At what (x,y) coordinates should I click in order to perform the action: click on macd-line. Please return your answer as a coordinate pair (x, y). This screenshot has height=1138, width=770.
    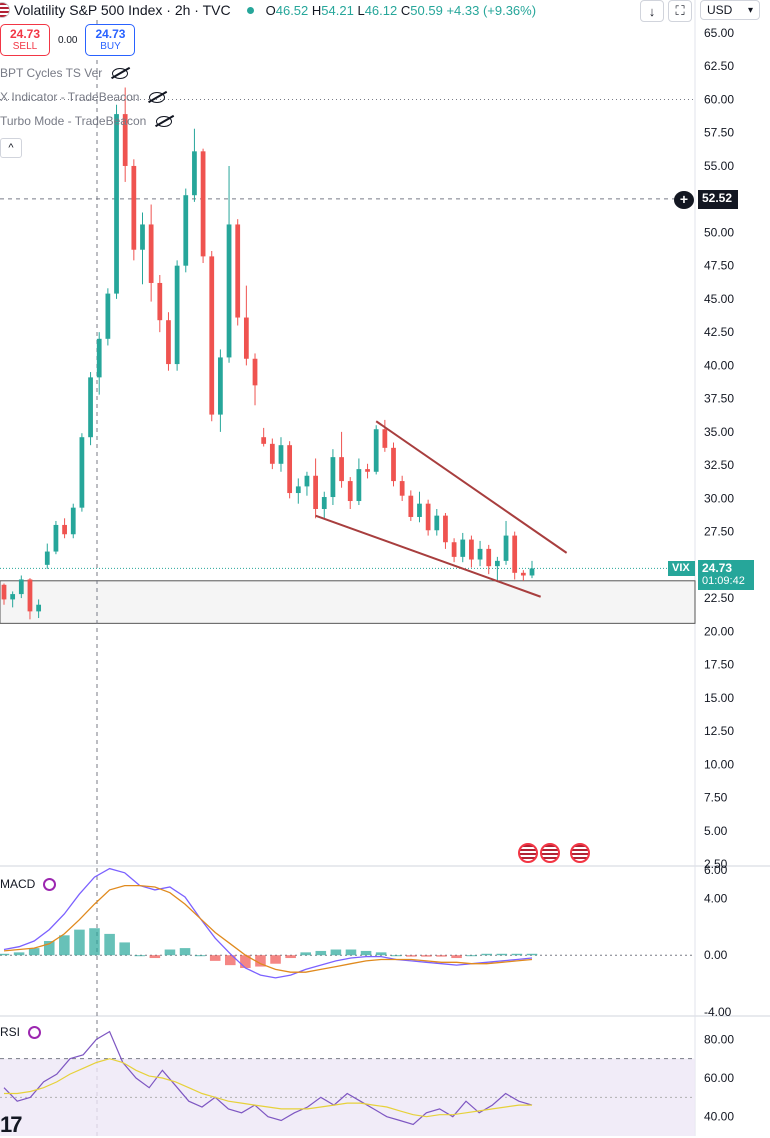
    Looking at the image, I should click on (268, 923).